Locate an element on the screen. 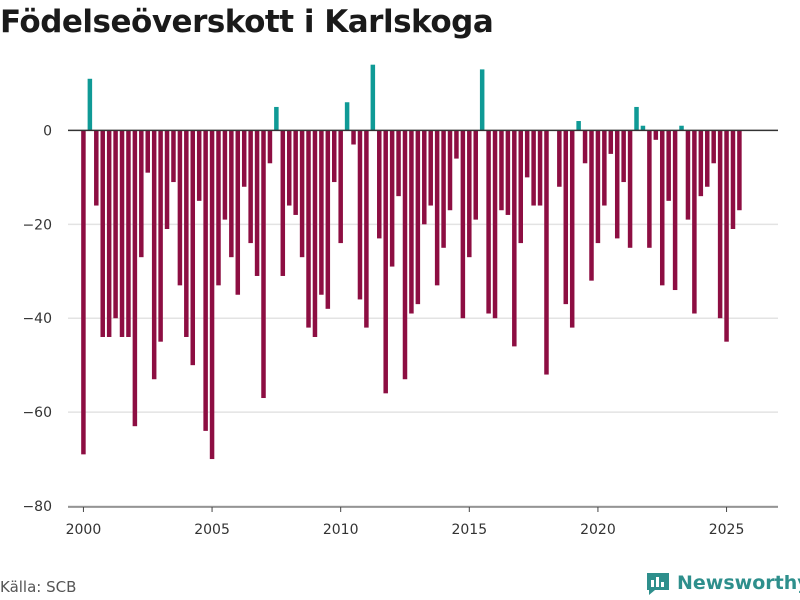  bar-chart-logo-icon is located at coordinates (658, 584).